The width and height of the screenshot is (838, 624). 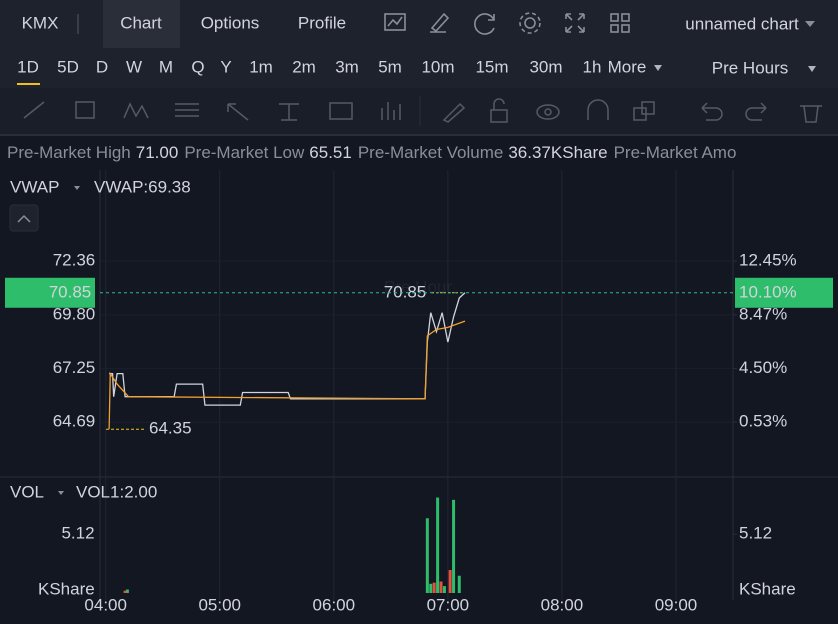 What do you see at coordinates (768, 260) in the screenshot?
I see `y2-tick-label: 12.45%` at bounding box center [768, 260].